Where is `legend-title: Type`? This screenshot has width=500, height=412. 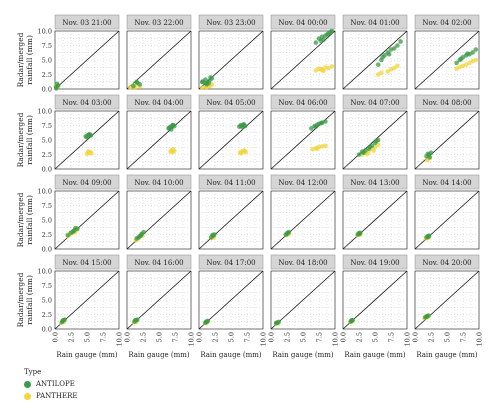
legend-title: Type is located at coordinates (33, 372).